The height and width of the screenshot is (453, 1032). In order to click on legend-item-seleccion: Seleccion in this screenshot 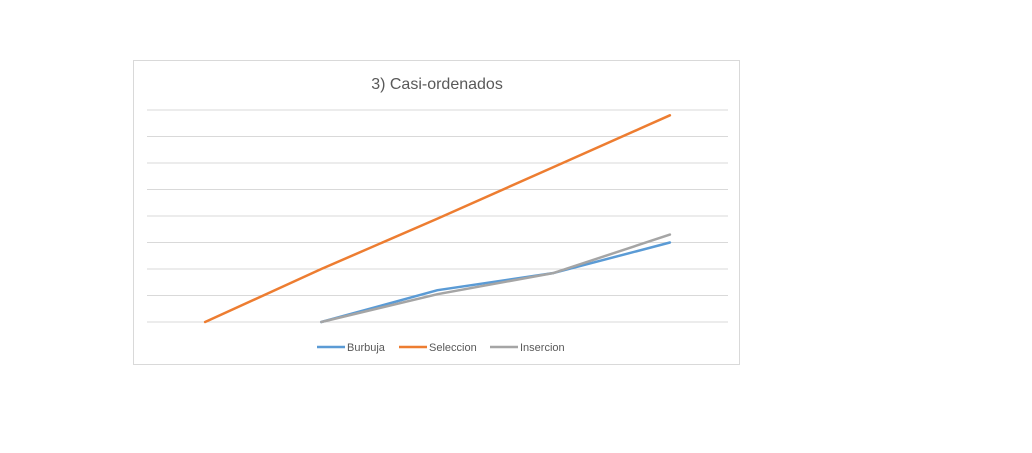, I will do `click(438, 348)`.